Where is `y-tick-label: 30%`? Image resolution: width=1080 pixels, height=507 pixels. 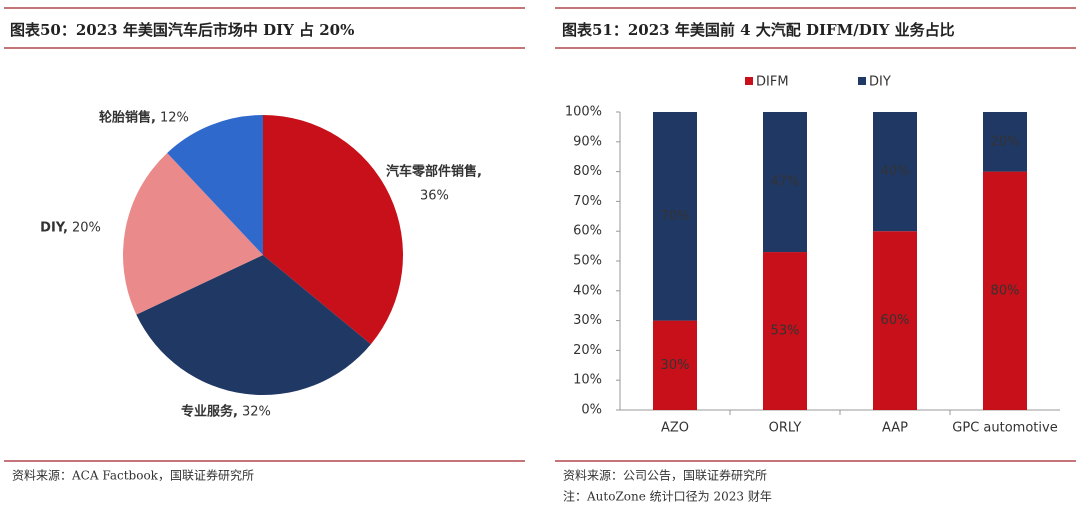
y-tick-label: 30% is located at coordinates (587, 320).